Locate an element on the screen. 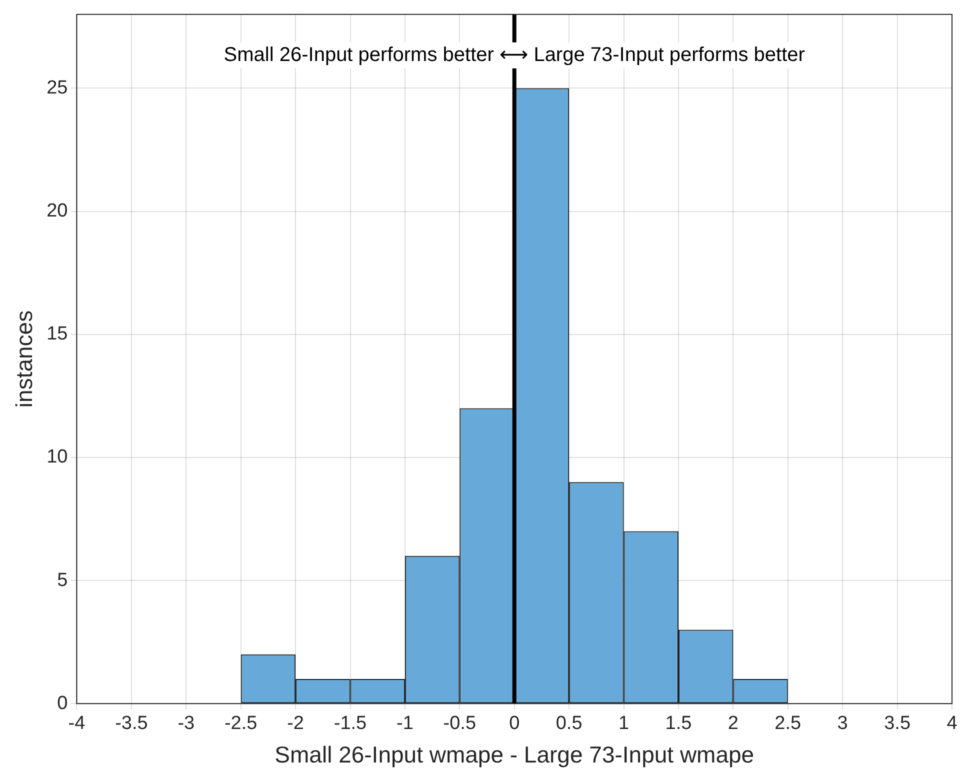  x-tick-label: -0.5 is located at coordinates (459, 723).